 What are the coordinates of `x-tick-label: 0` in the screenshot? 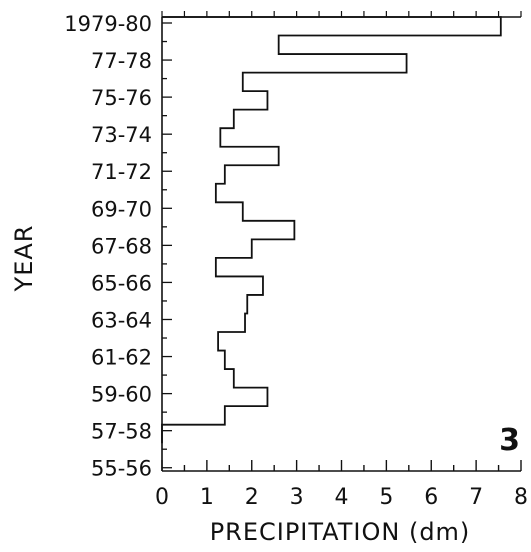 It's located at (162, 497).